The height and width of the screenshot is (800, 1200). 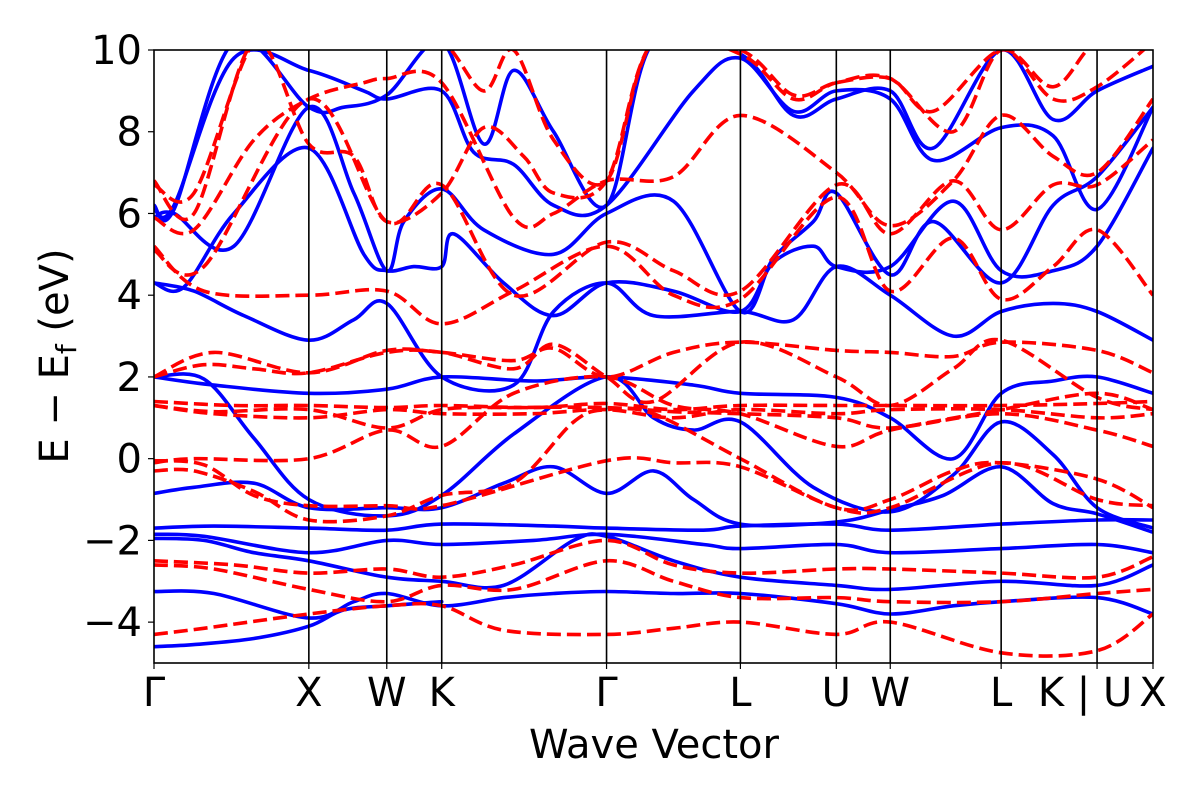 I want to click on y-axis-ticks: −4 −2 0 2 4 6 8 10, so click(x=118, y=337).